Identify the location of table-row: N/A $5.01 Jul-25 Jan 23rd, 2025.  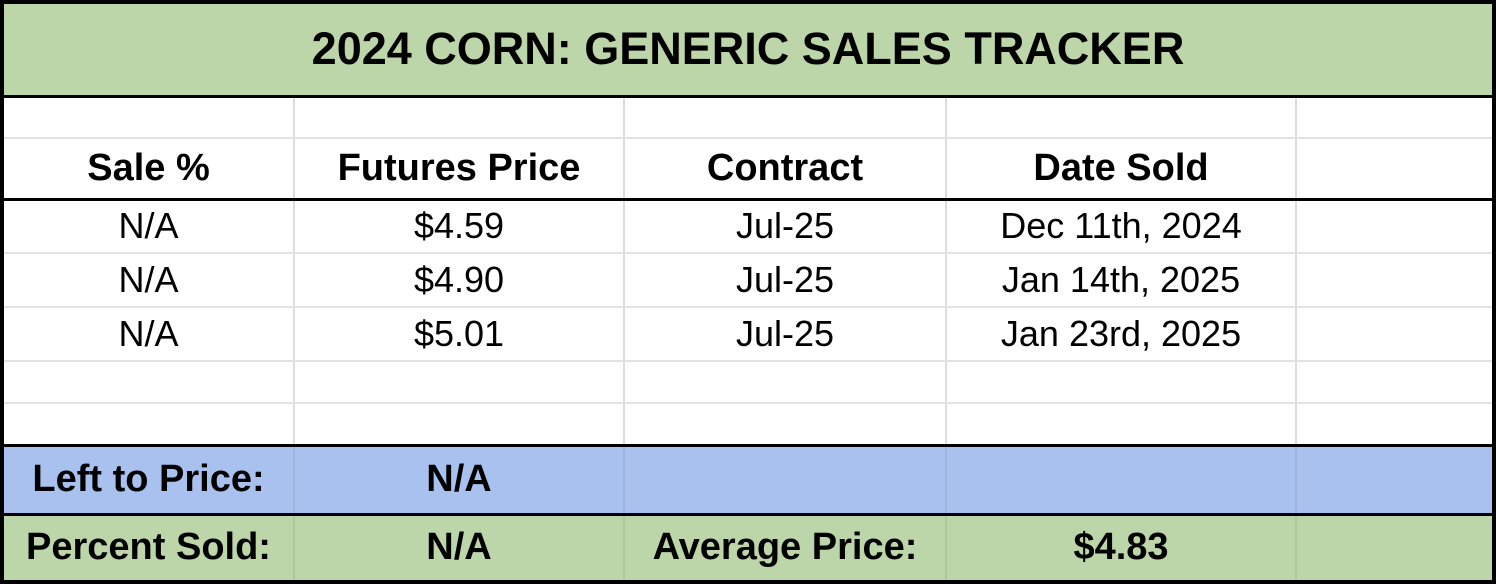
(748, 334).